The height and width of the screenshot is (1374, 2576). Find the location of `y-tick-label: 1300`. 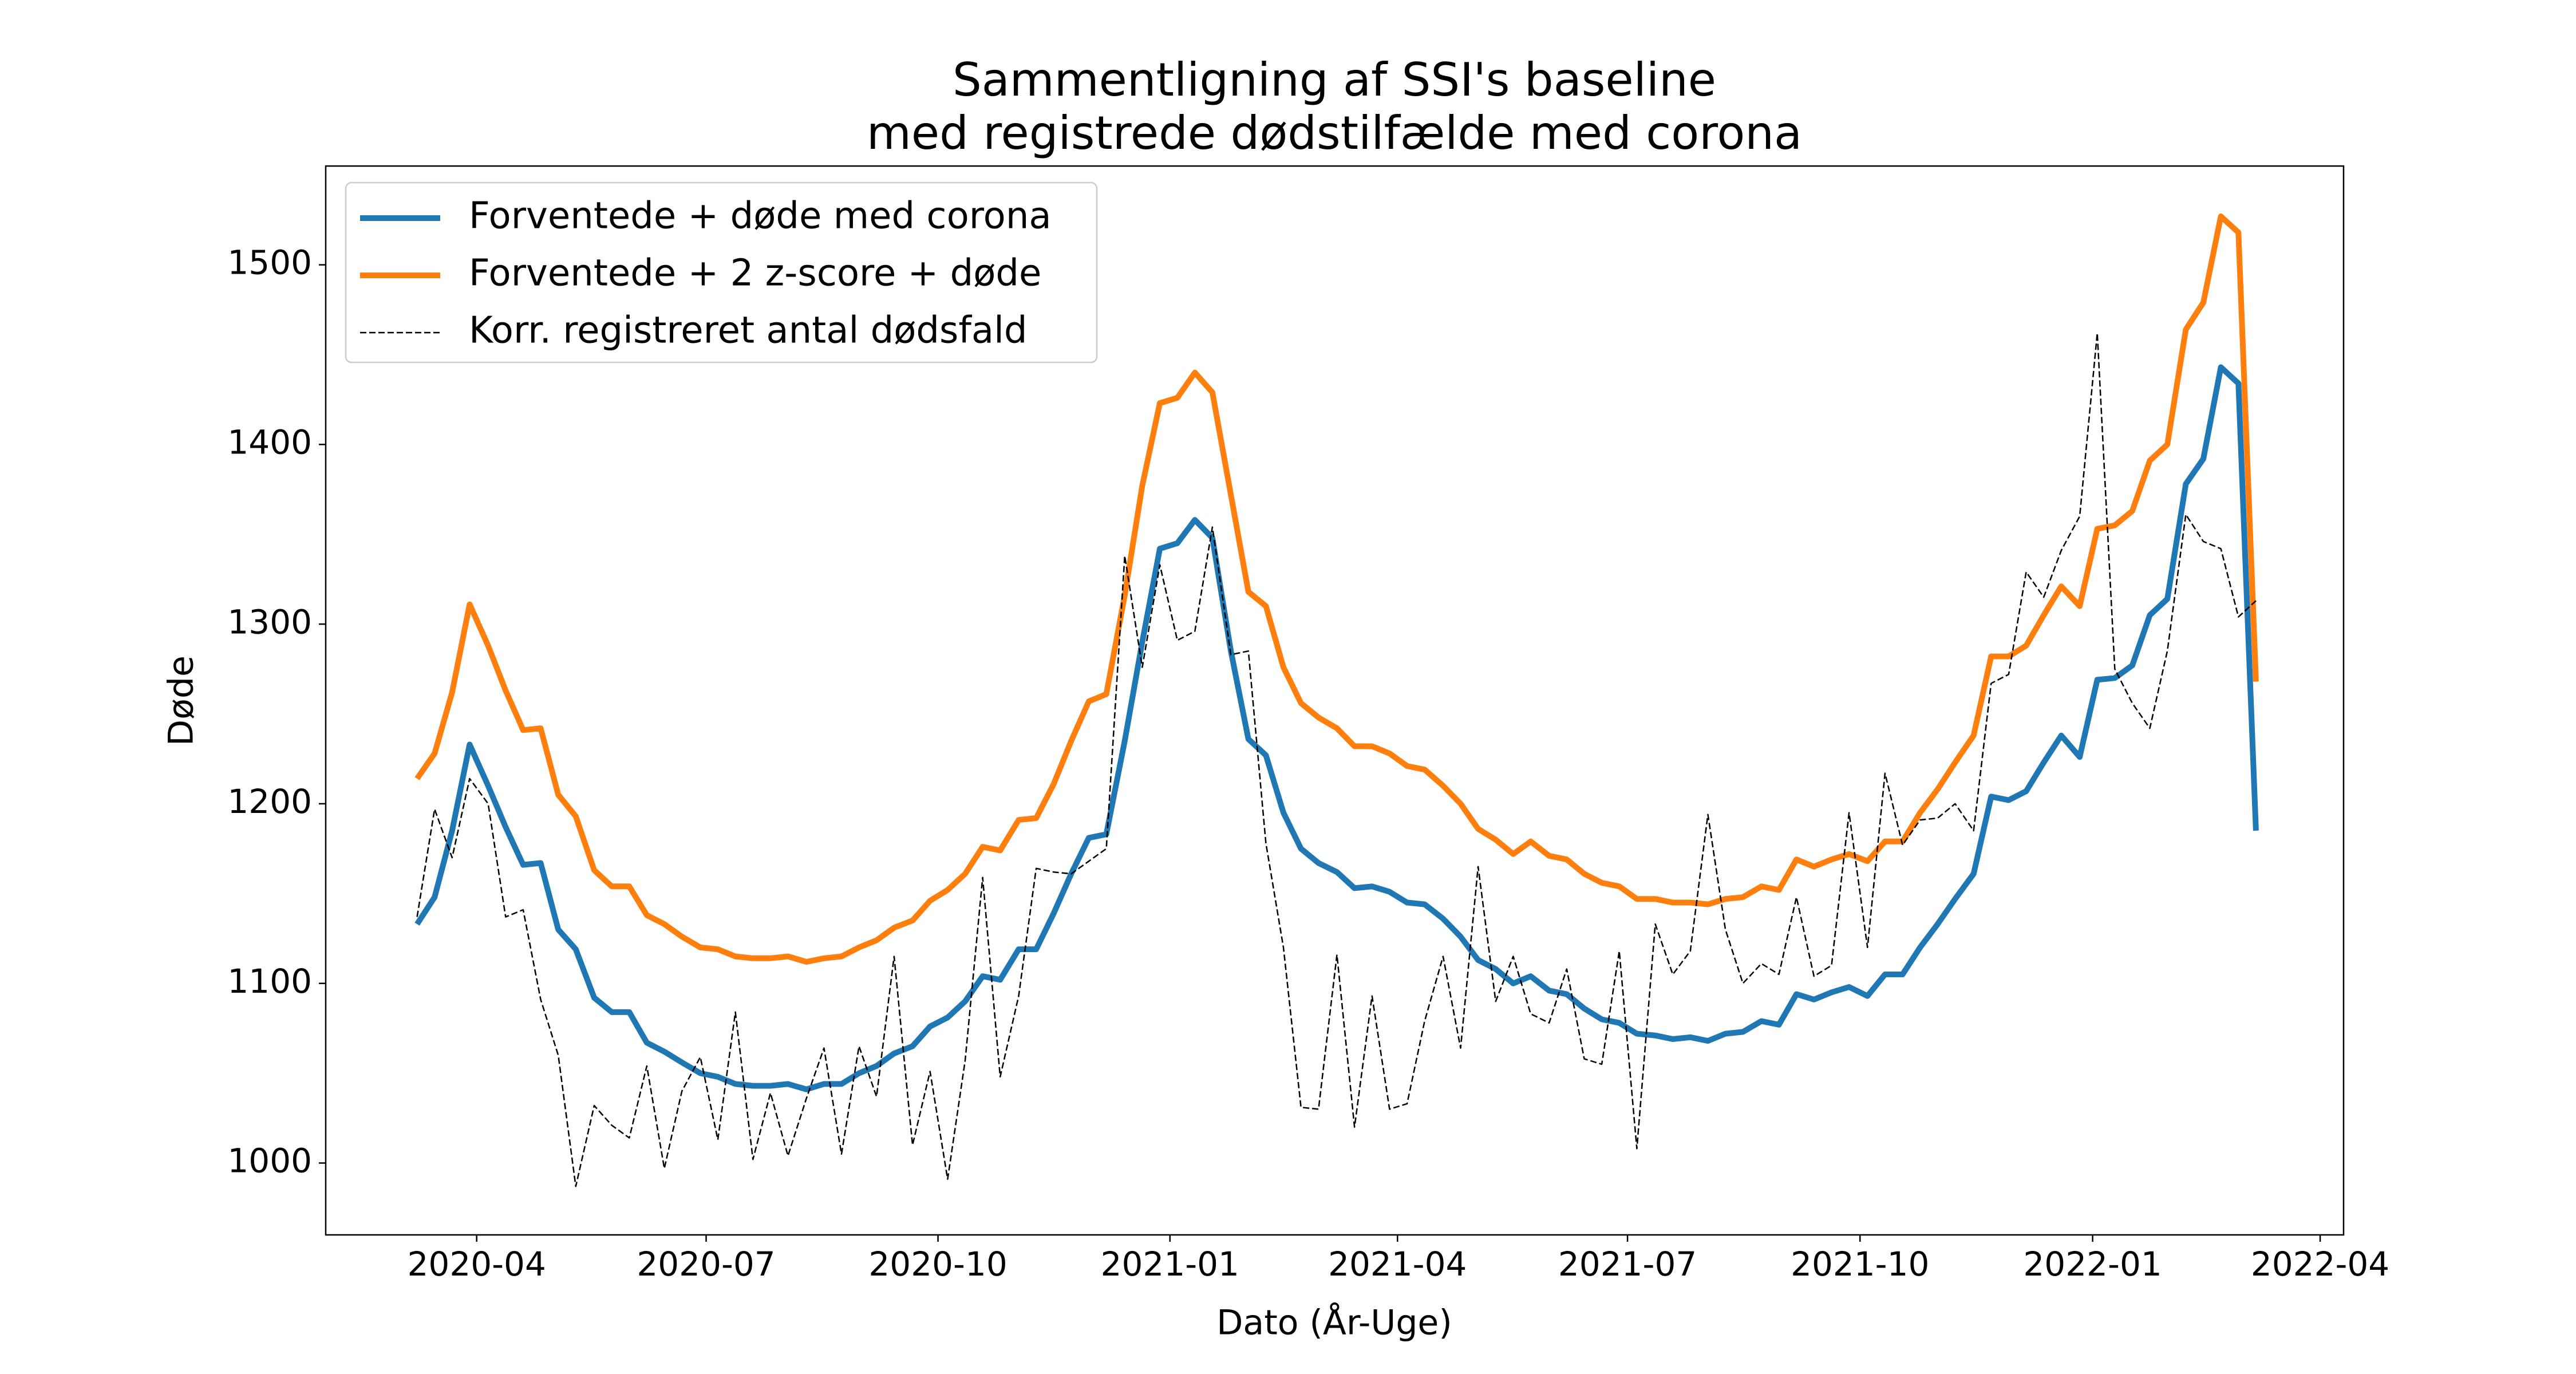

y-tick-label: 1300 is located at coordinates (269, 622).